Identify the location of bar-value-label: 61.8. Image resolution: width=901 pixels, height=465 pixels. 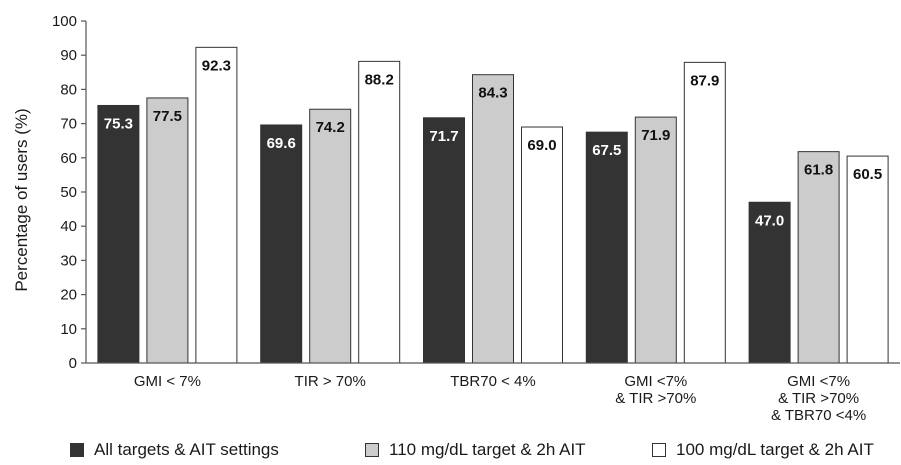
(818, 170).